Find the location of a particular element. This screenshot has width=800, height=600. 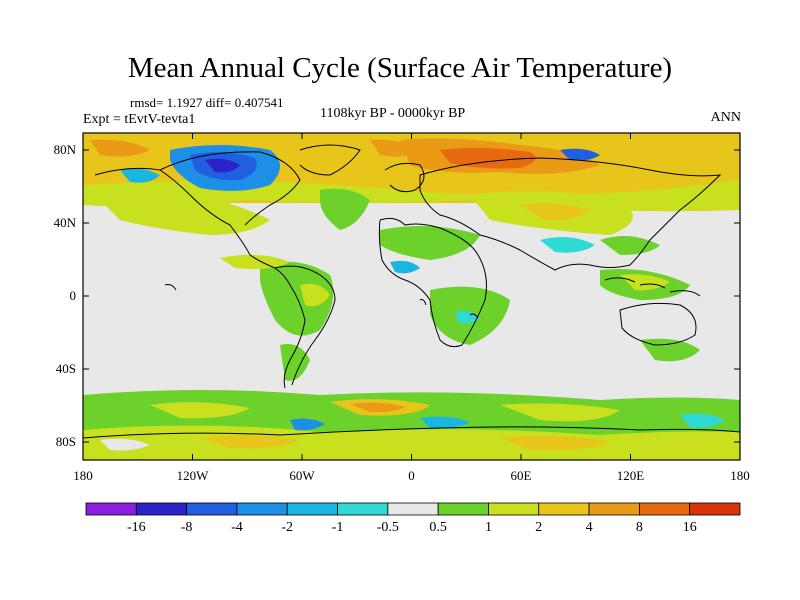

scandinavia-warm-patch is located at coordinates (395, 148).